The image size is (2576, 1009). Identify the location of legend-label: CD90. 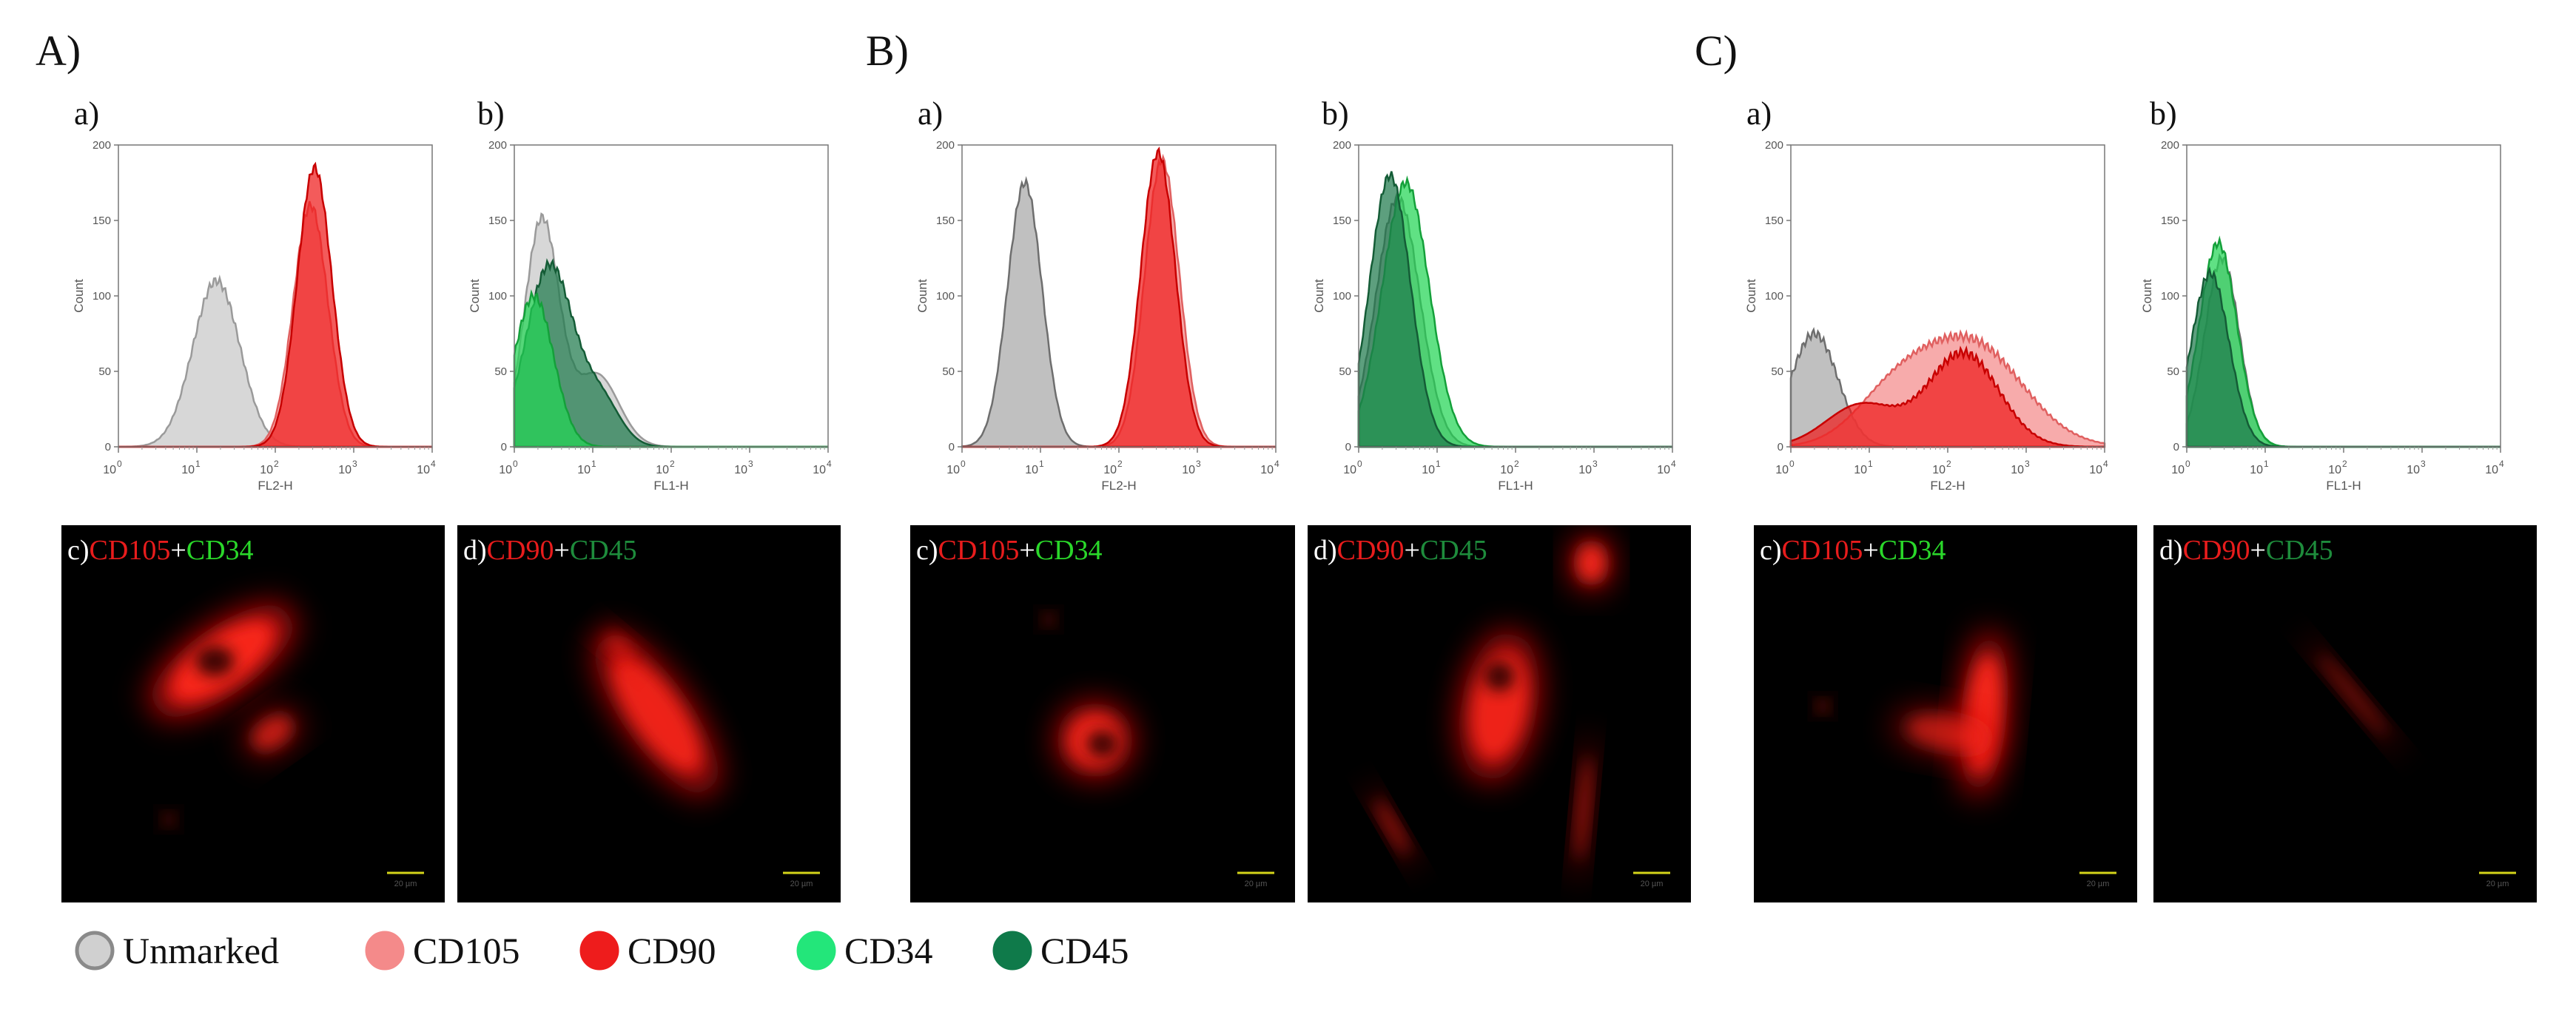
(672, 950).